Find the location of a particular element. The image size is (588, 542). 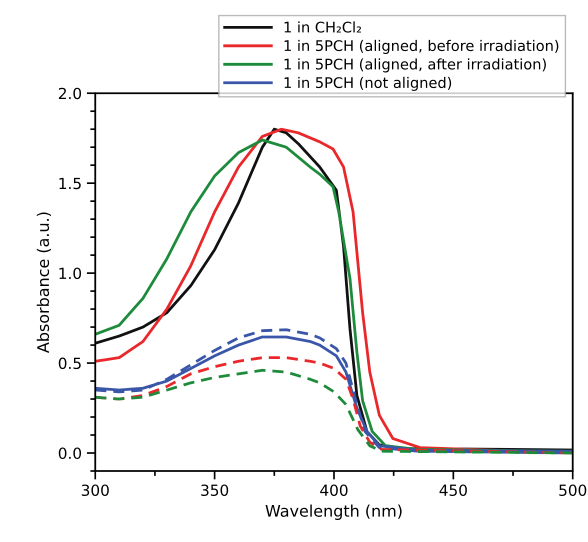

y-tick-label: 1.5 is located at coordinates (70, 184).